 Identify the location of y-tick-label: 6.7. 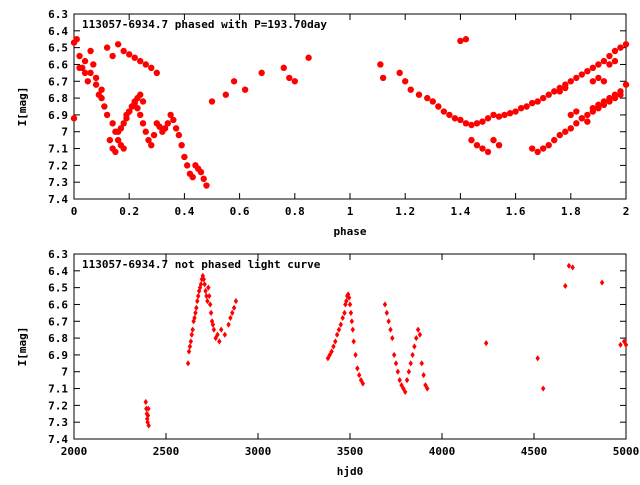
(58, 321).